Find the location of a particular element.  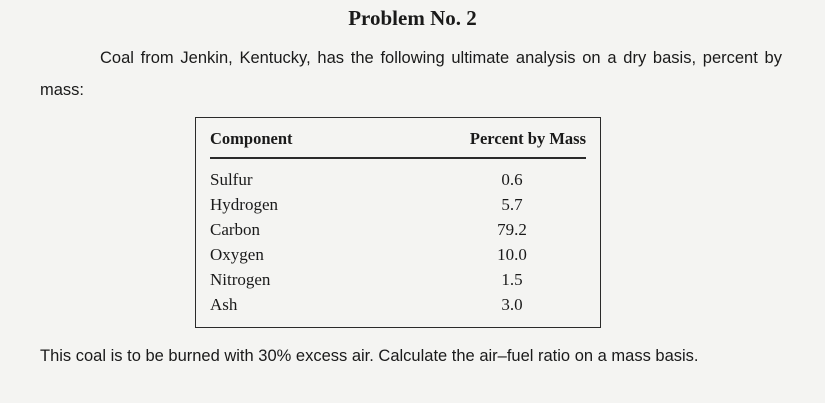

component-name: Carbon is located at coordinates (235, 229).